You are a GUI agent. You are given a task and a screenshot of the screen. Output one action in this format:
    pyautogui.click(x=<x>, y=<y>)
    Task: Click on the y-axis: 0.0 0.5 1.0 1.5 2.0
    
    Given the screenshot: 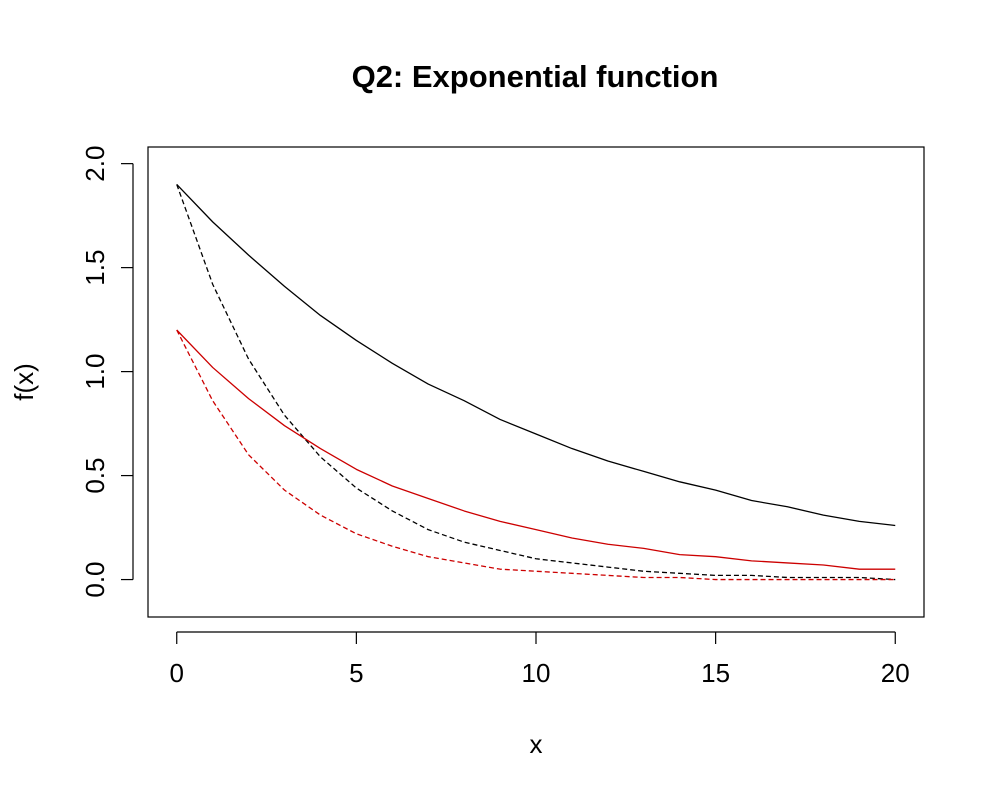 What is the action you would take?
    pyautogui.click(x=107, y=372)
    